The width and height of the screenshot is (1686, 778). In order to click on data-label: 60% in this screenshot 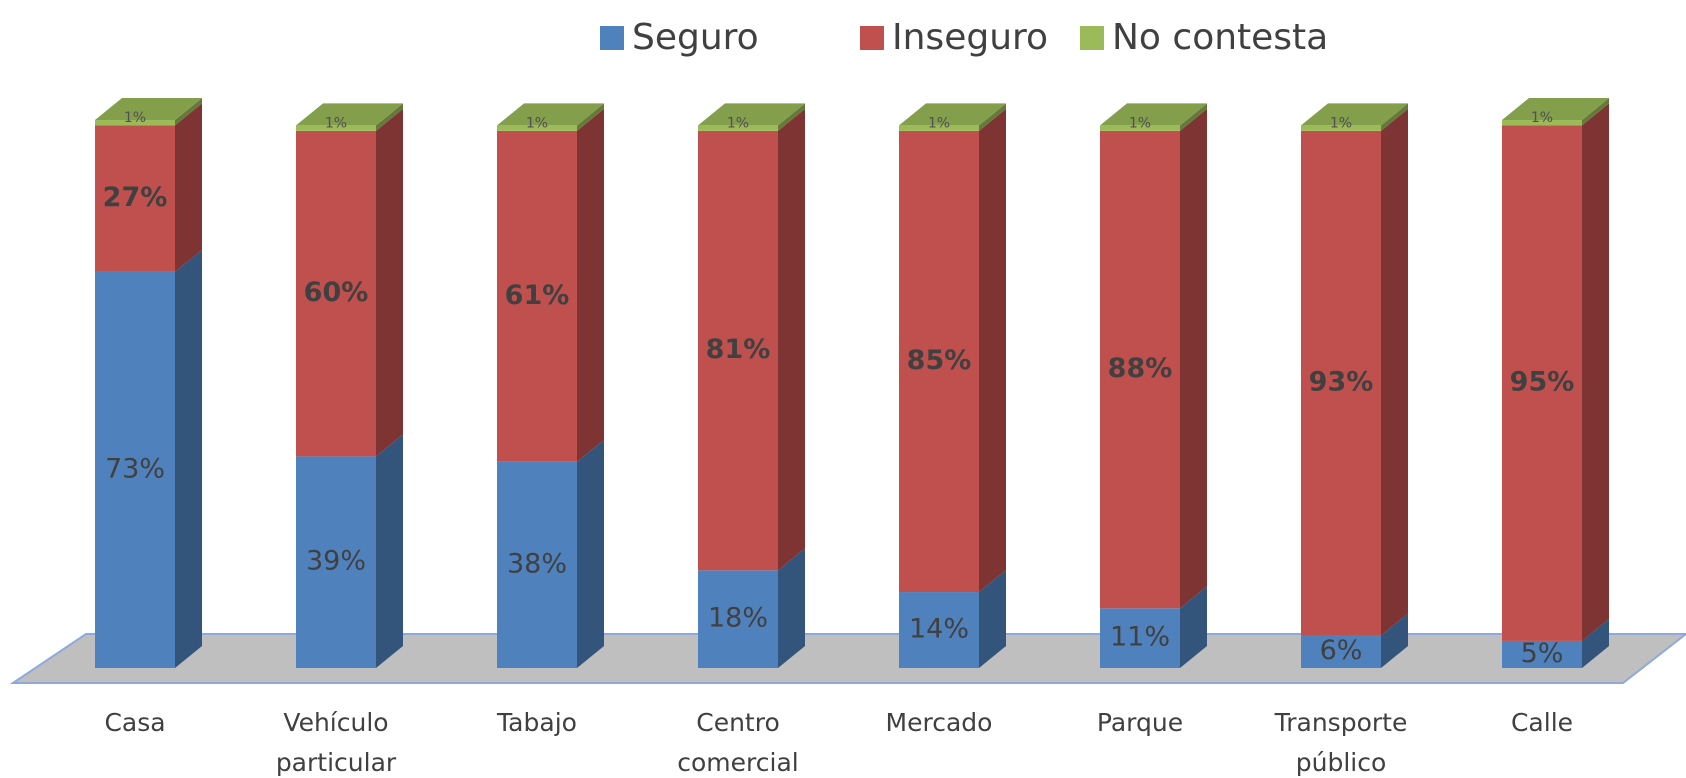, I will do `click(336, 292)`.